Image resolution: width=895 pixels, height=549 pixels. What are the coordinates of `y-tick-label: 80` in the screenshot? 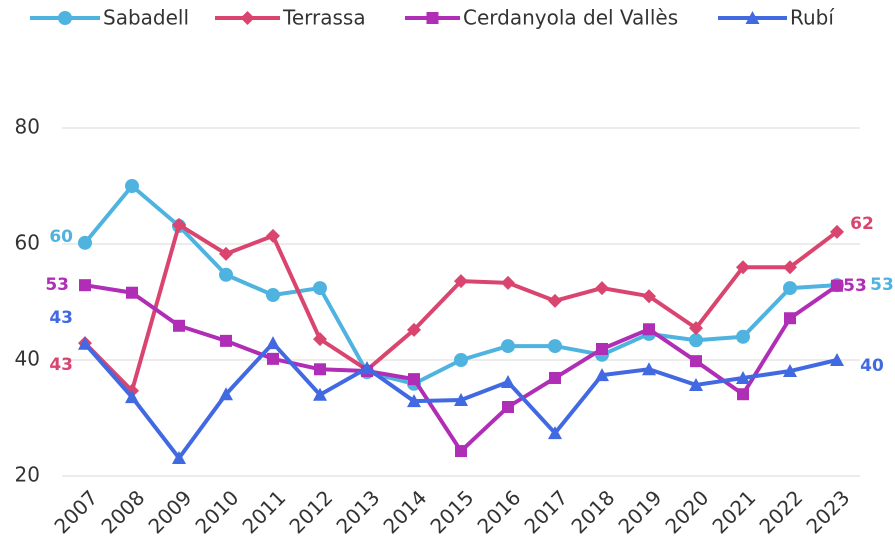 It's located at (27, 127).